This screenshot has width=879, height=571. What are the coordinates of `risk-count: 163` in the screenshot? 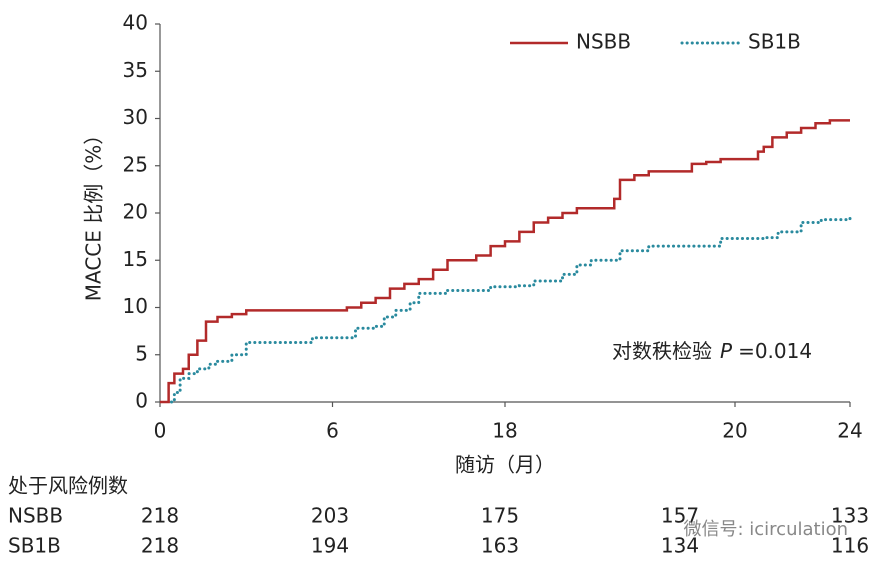 It's located at (500, 546).